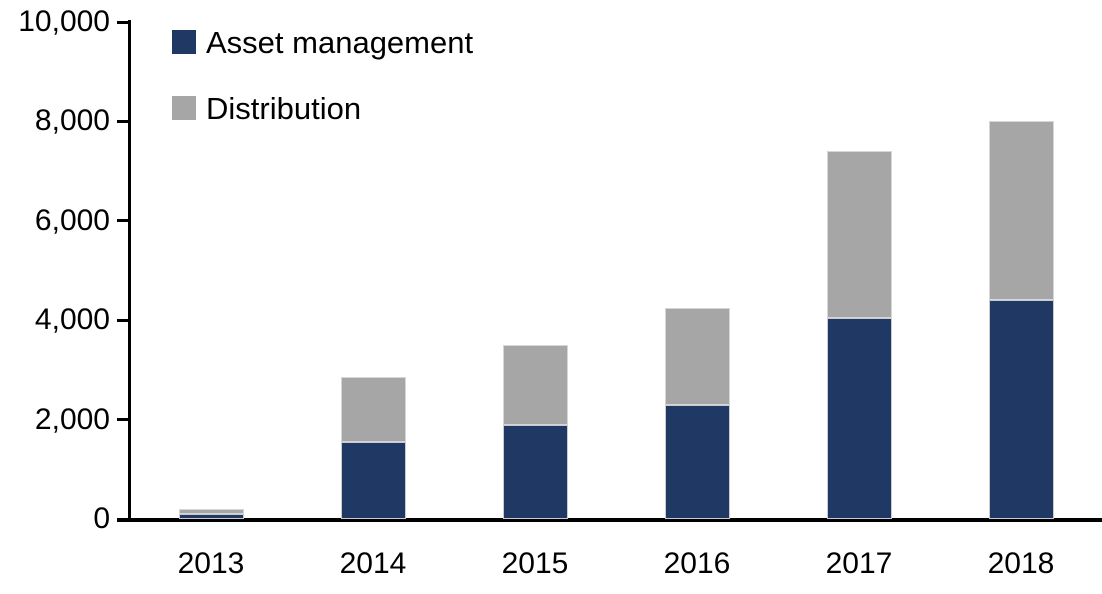 The height and width of the screenshot is (594, 1102). What do you see at coordinates (1021, 409) in the screenshot?
I see `bar-segment-2018-asset-management` at bounding box center [1021, 409].